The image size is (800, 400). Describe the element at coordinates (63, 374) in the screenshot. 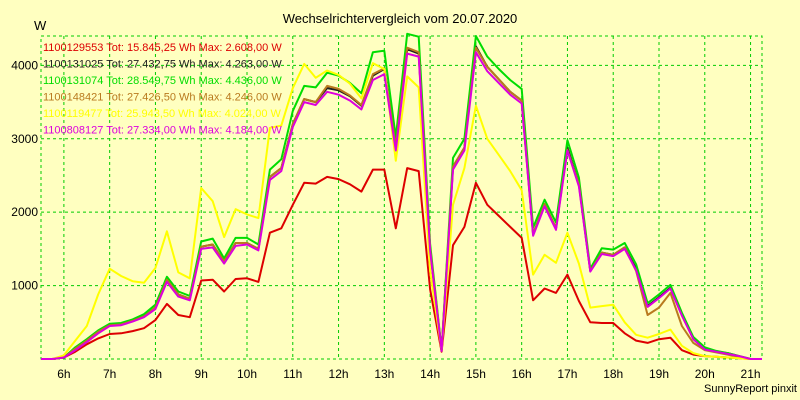

I see `x-tick-label: 6h` at that location.